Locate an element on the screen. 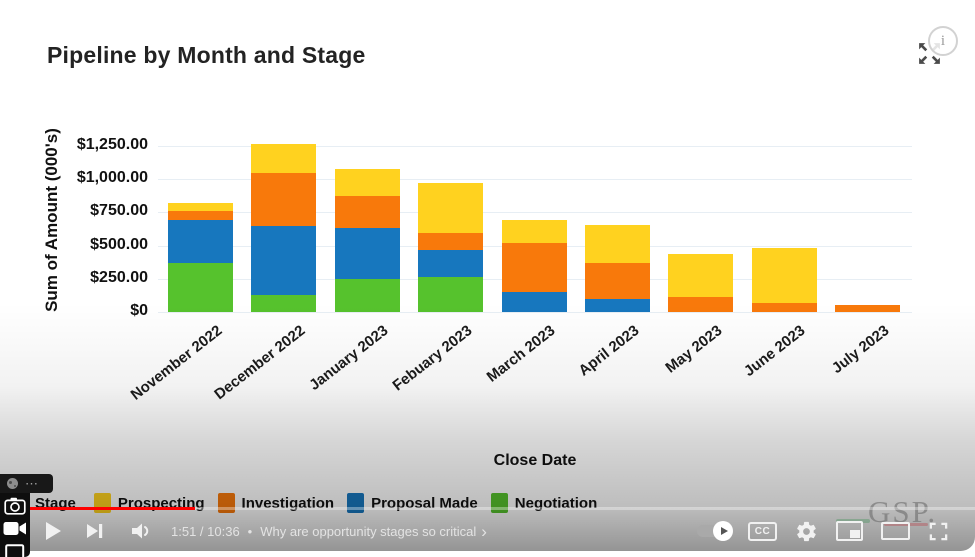 The height and width of the screenshot is (557, 975). y-tick-label: $250.00 is located at coordinates (119, 277).